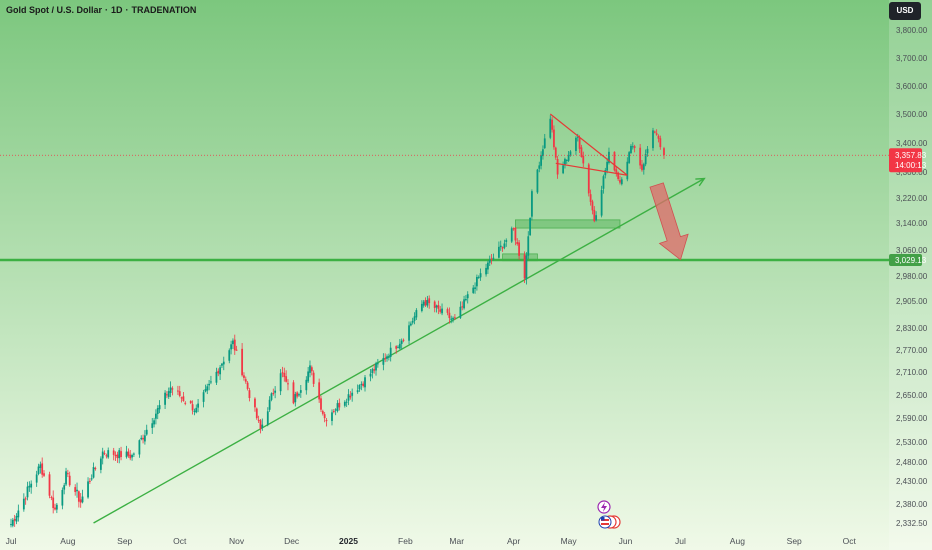 This screenshot has width=932, height=550. What do you see at coordinates (912, 223) in the screenshot?
I see `y-tick-label: 3,140.00` at bounding box center [912, 223].